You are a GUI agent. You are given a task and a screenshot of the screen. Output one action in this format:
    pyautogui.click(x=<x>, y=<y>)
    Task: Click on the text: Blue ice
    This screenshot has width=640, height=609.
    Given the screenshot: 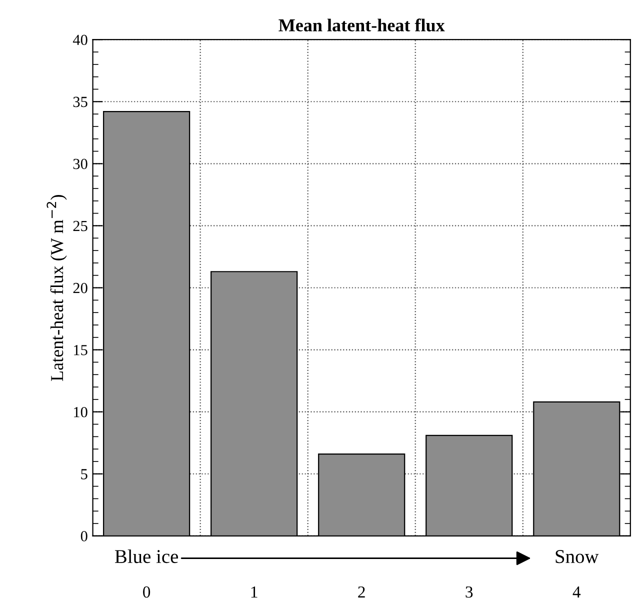 What is the action you would take?
    pyautogui.click(x=146, y=556)
    